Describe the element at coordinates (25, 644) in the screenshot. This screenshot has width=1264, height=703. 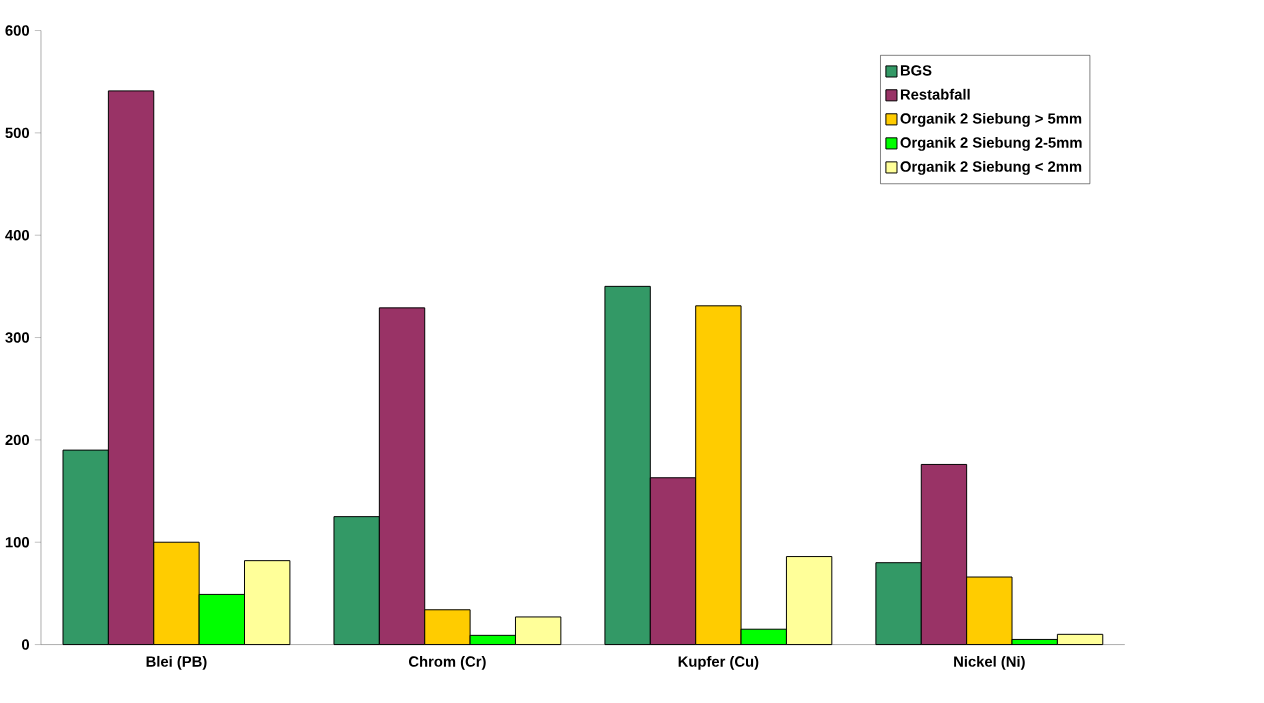
I see `y-tick-label: 0` at that location.